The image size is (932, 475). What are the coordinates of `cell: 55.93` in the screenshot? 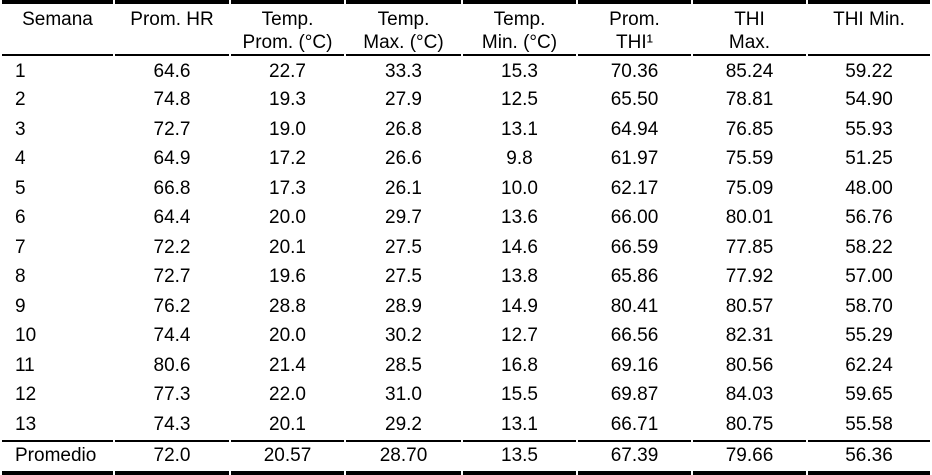 It's located at (869, 129).